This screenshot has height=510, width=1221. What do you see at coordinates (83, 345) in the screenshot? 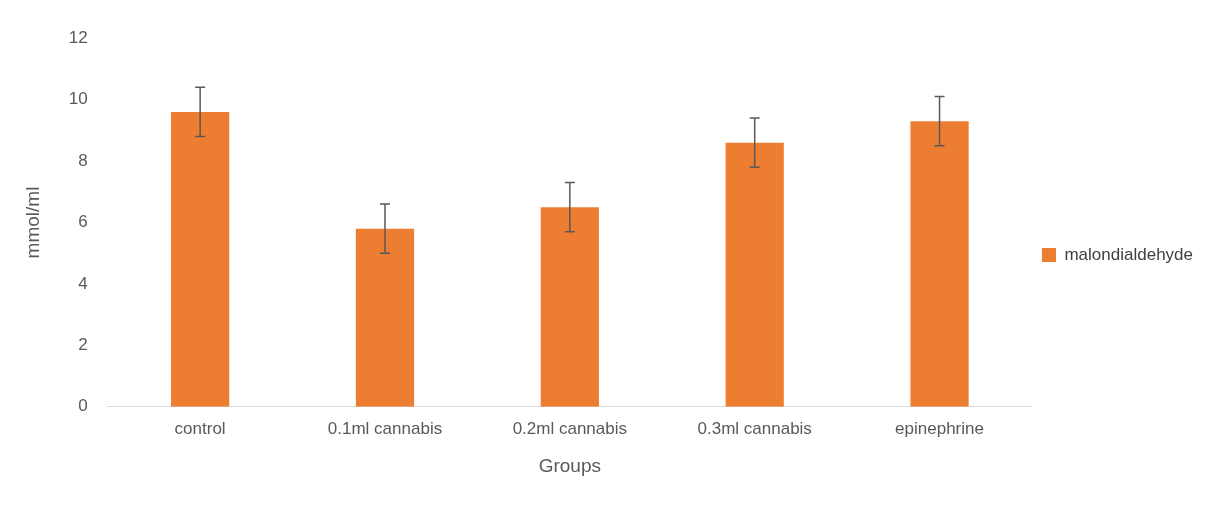
I see `y-tick-label: 2` at bounding box center [83, 345].